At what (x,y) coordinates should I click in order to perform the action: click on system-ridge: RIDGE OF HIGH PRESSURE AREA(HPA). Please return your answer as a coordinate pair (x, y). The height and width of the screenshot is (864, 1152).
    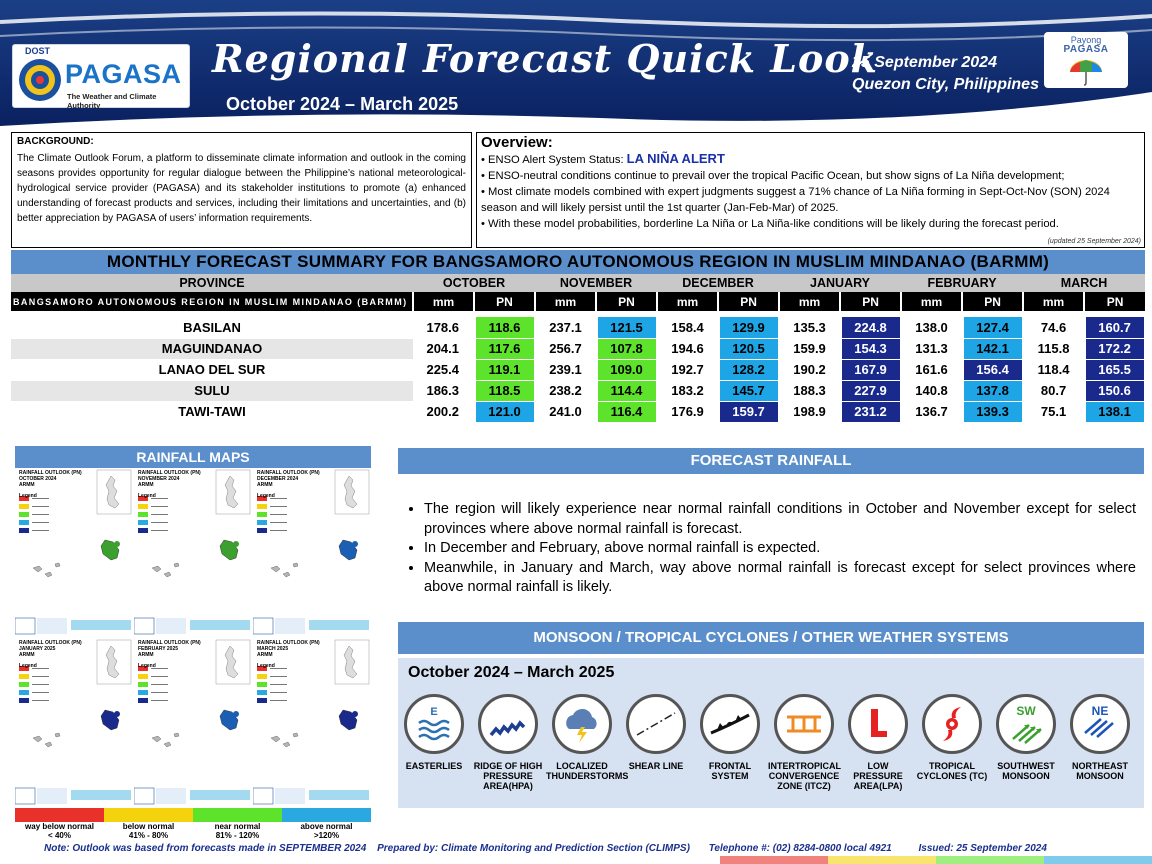
    Looking at the image, I should click on (508, 742).